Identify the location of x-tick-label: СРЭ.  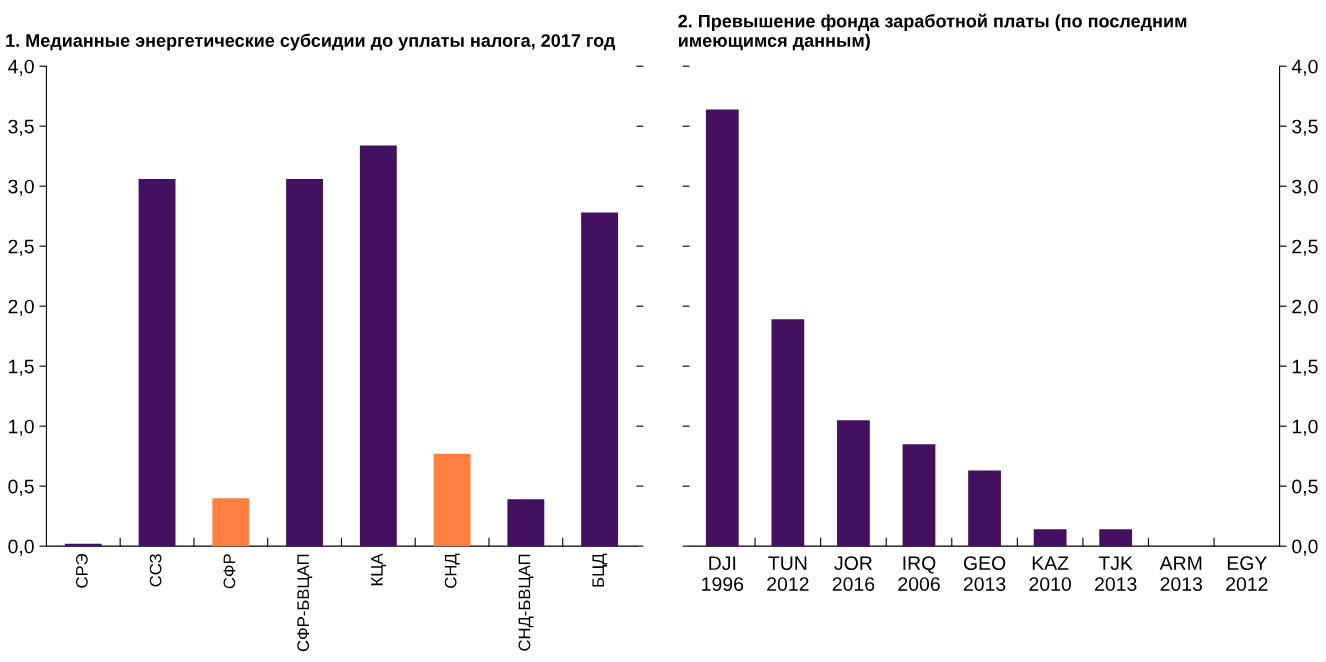
(81, 570).